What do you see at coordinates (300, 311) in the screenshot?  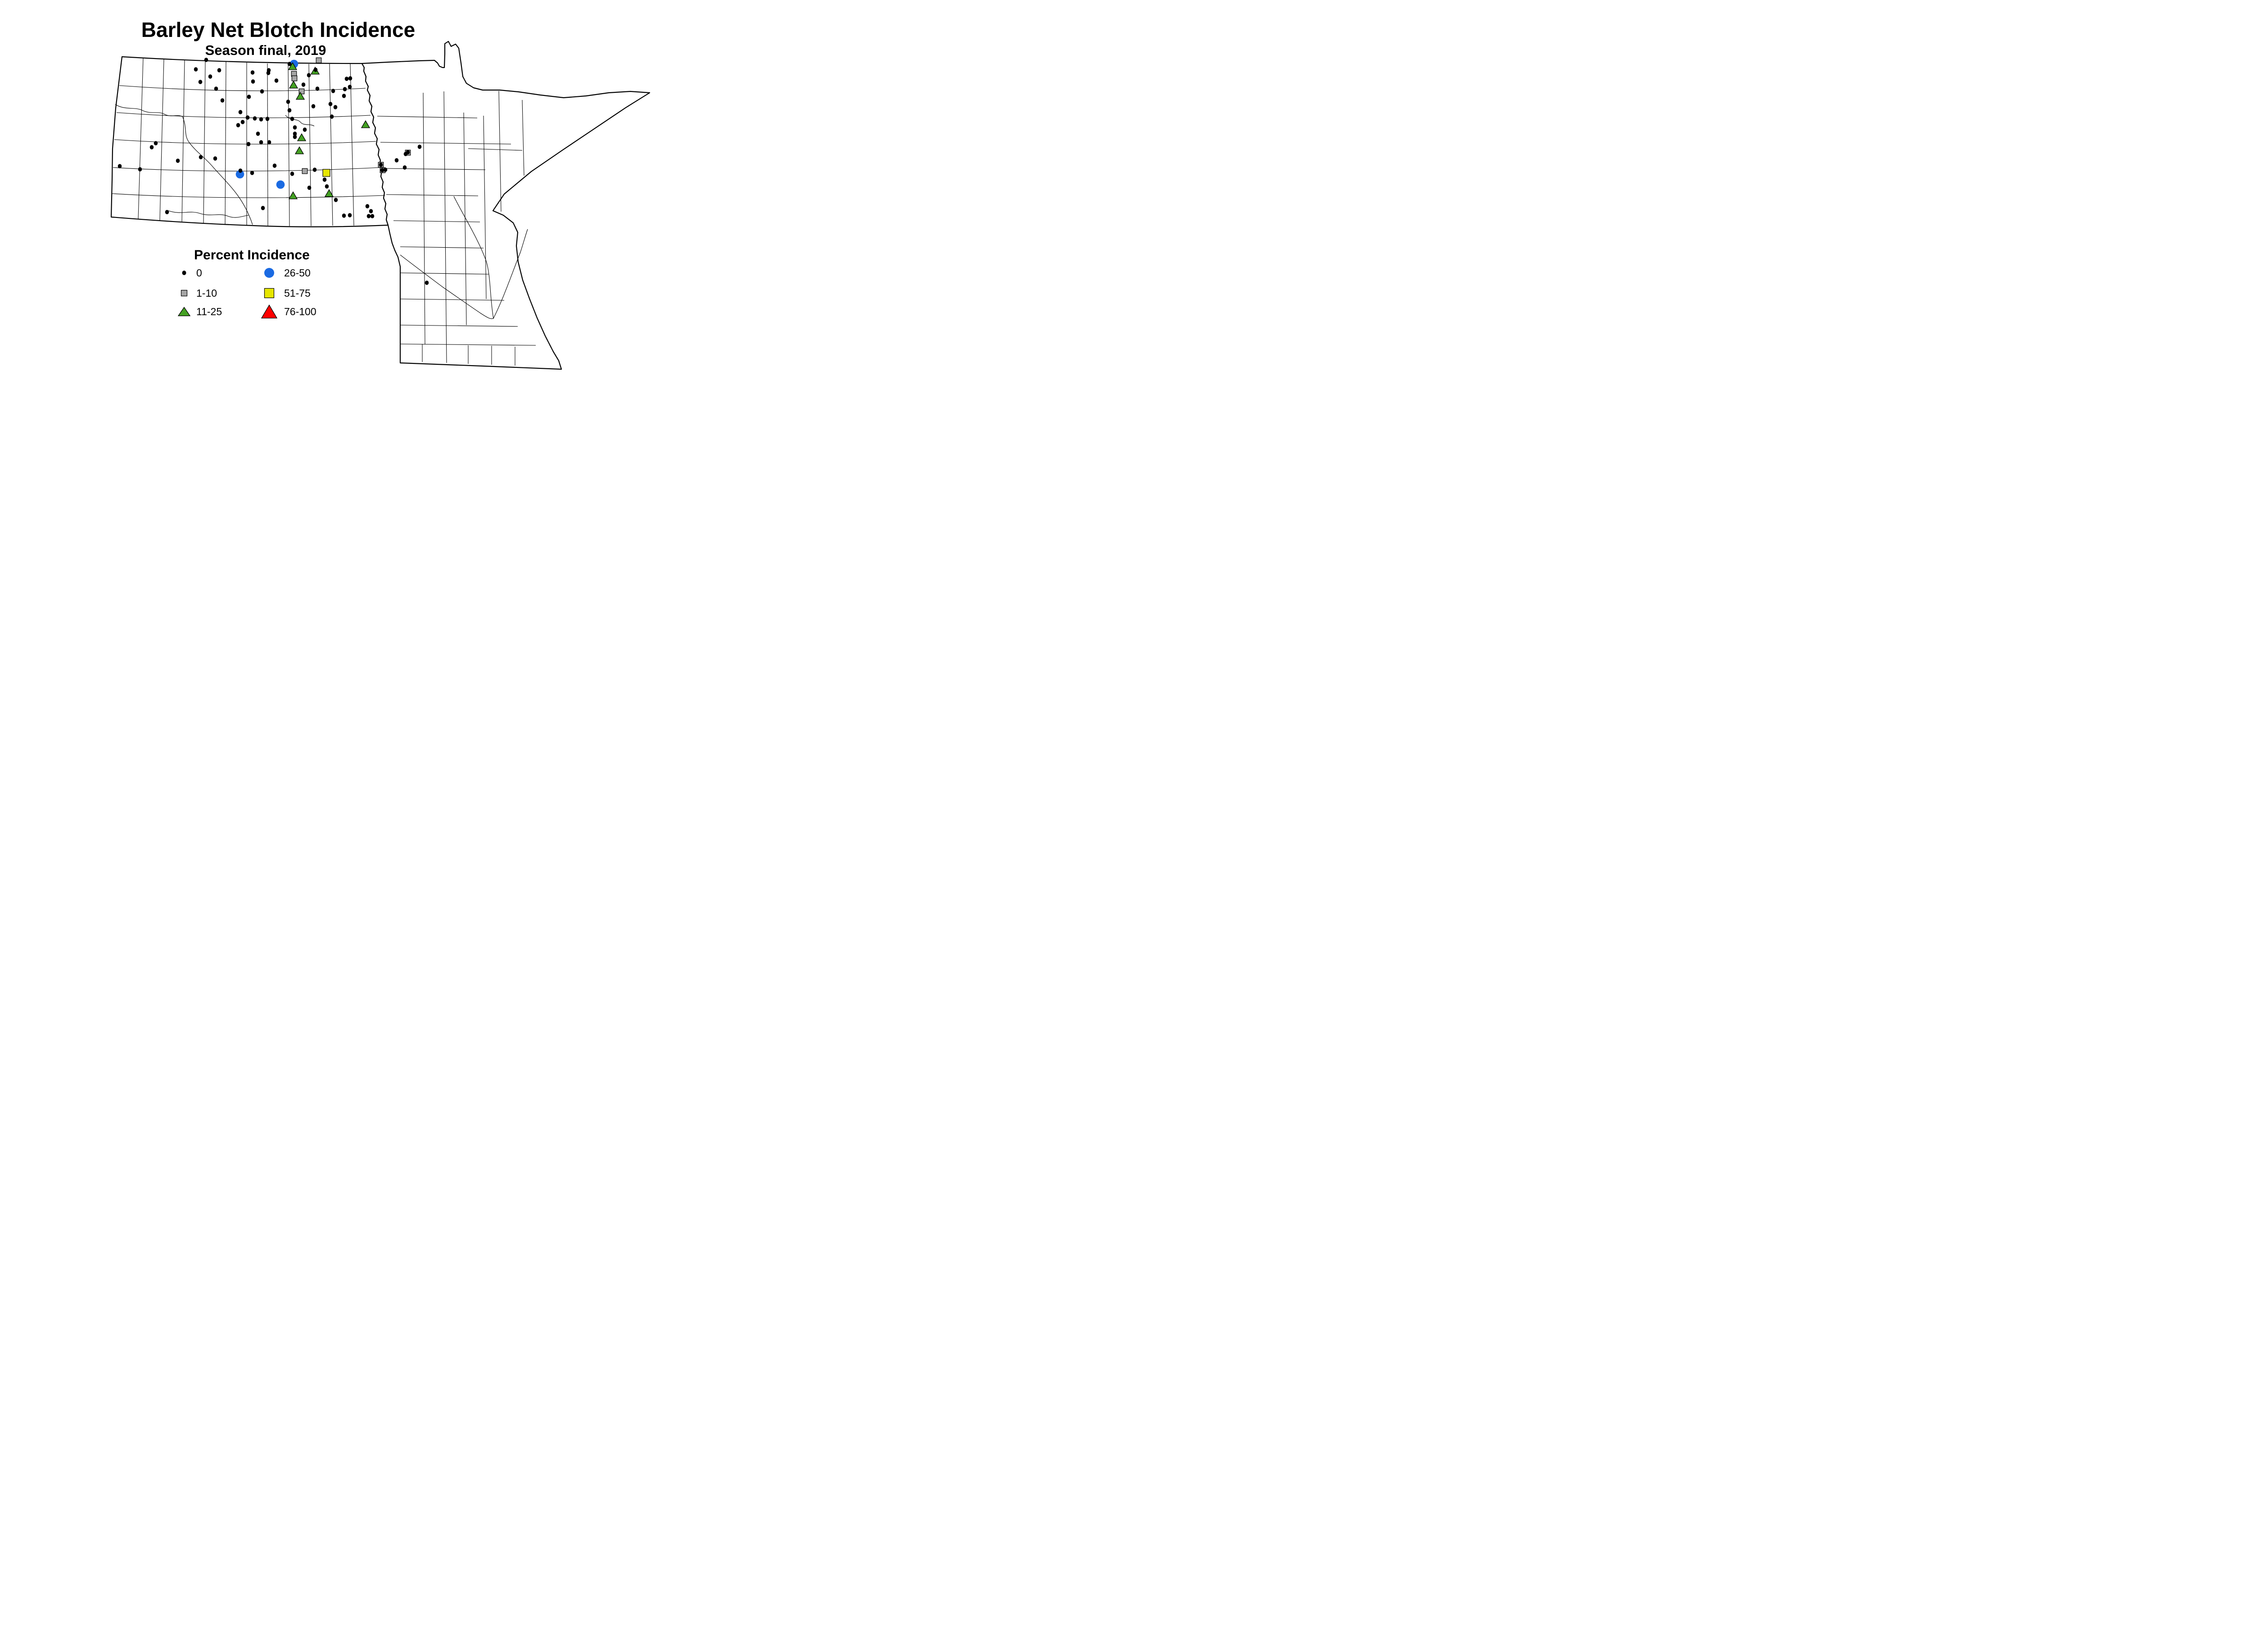 I see `legend-label-76-100: 76-100` at bounding box center [300, 311].